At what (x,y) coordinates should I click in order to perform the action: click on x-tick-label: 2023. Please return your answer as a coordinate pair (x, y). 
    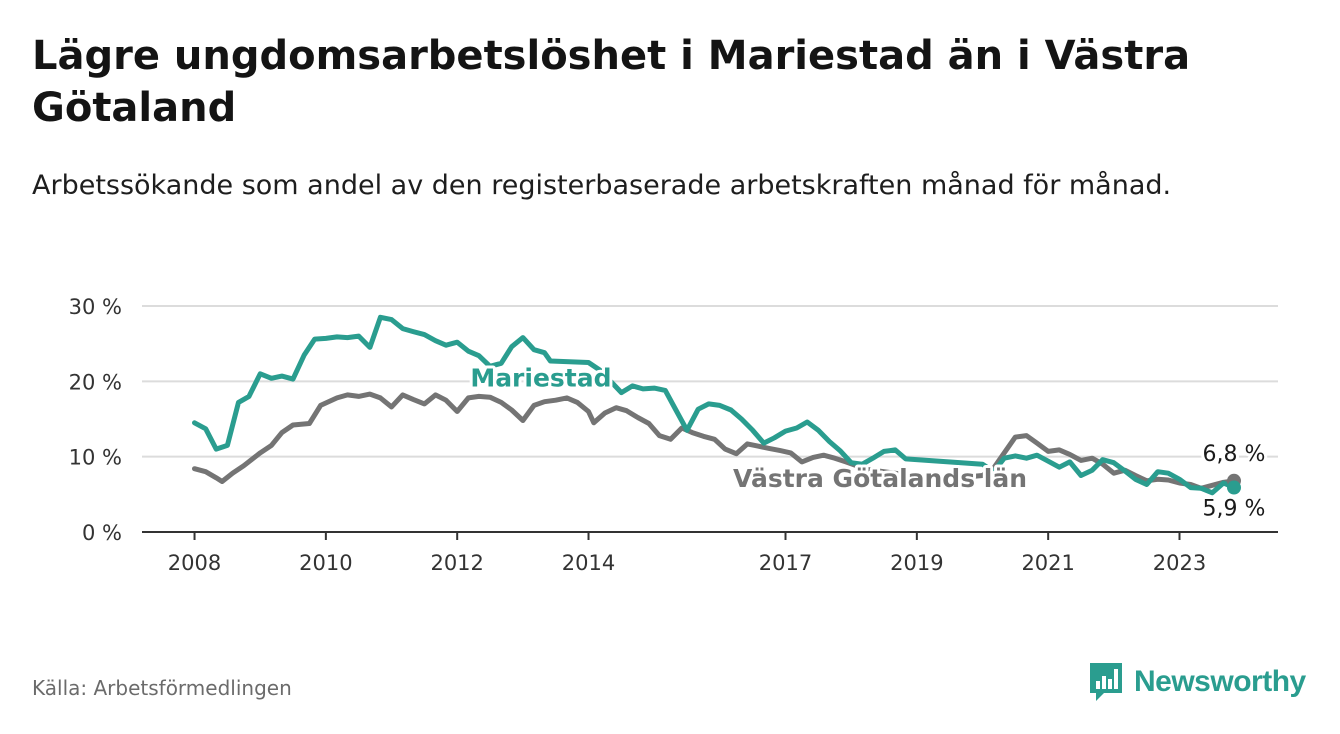
    Looking at the image, I should click on (1179, 563).